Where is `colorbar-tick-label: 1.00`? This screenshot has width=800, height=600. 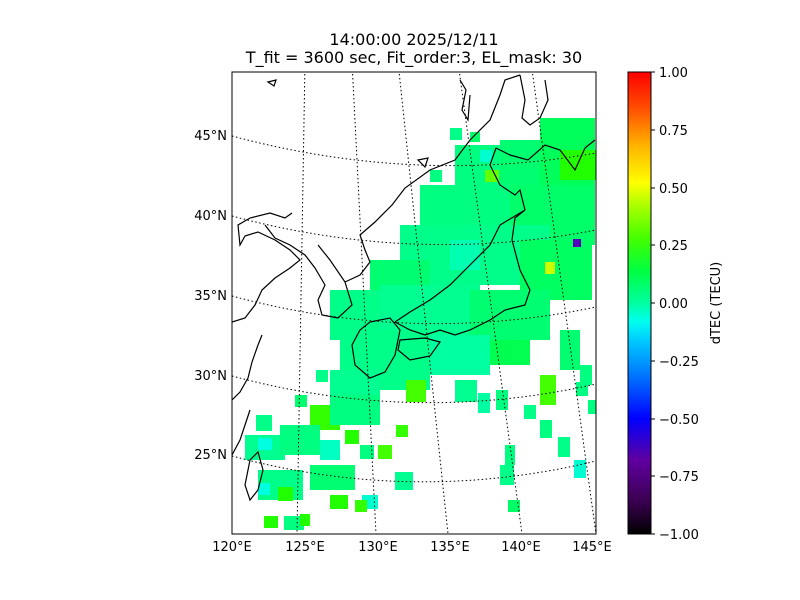
colorbar-tick-label: 1.00 is located at coordinates (673, 73).